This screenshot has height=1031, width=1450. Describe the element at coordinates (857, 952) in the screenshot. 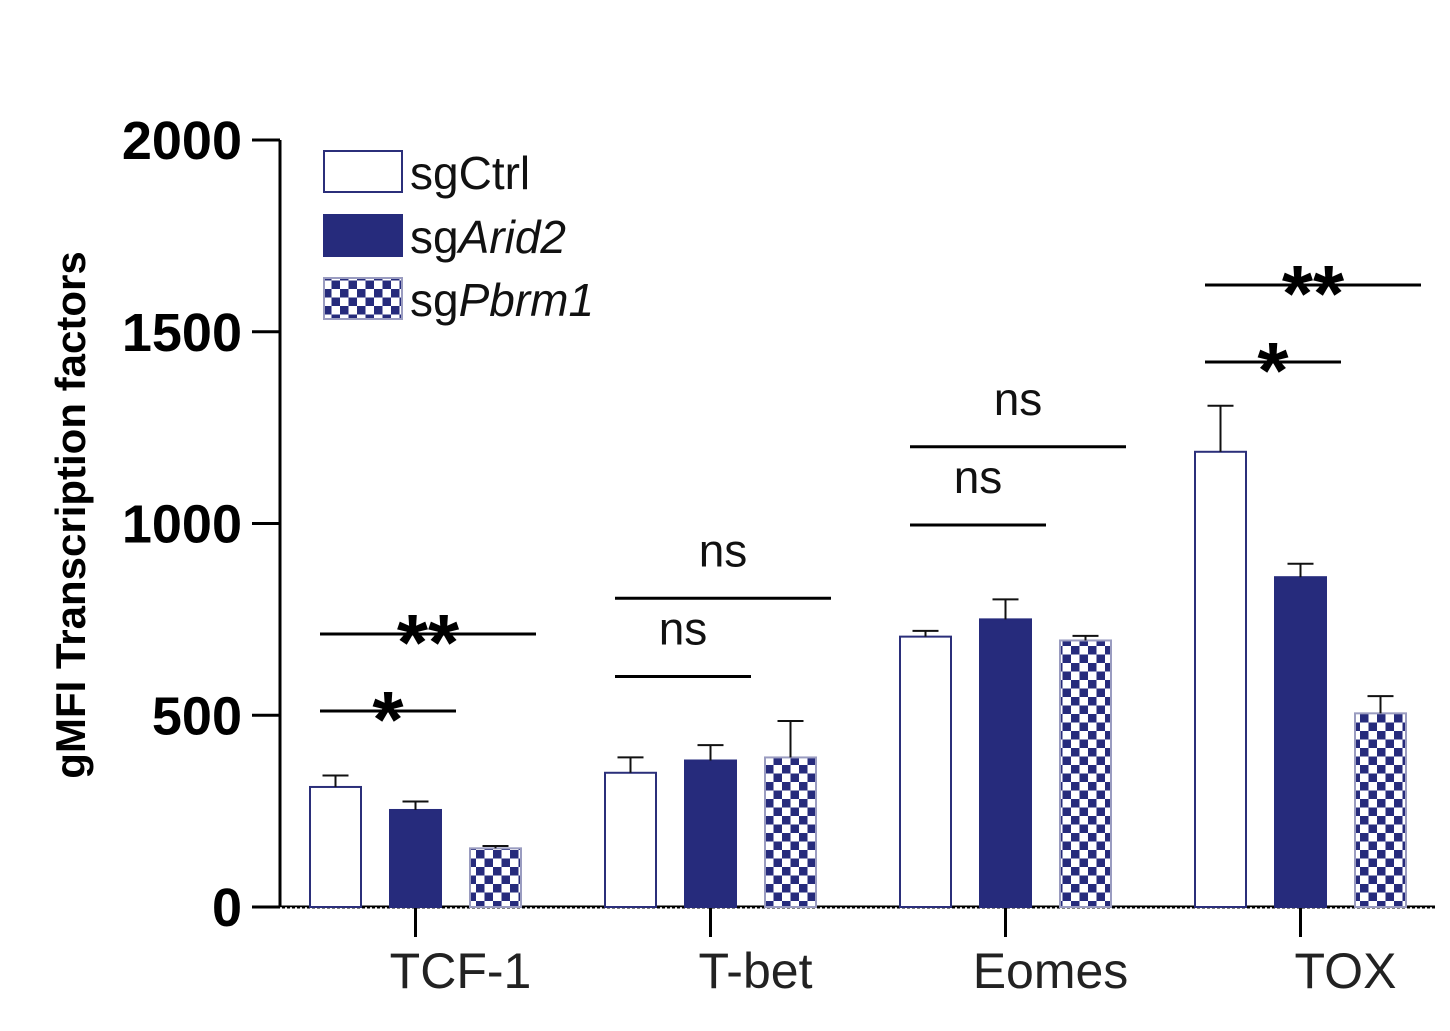

I see `x-axis: TCF-1 T-bet Eomes TOX` at that location.